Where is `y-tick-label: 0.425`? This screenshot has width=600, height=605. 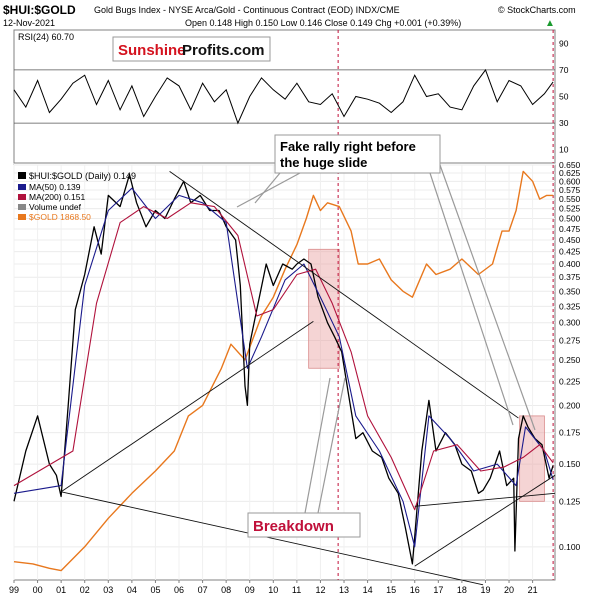
y-tick-label: 0.425 is located at coordinates (570, 252).